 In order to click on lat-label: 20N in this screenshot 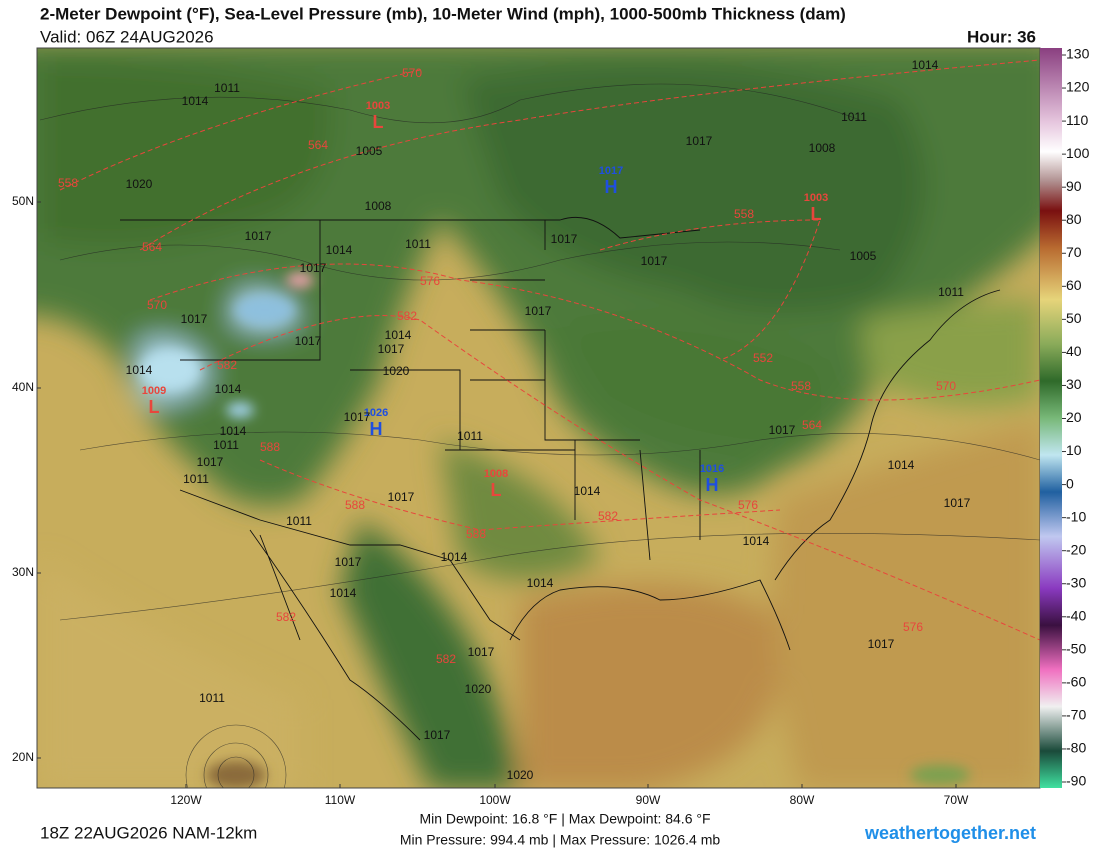, I will do `click(23, 757)`.